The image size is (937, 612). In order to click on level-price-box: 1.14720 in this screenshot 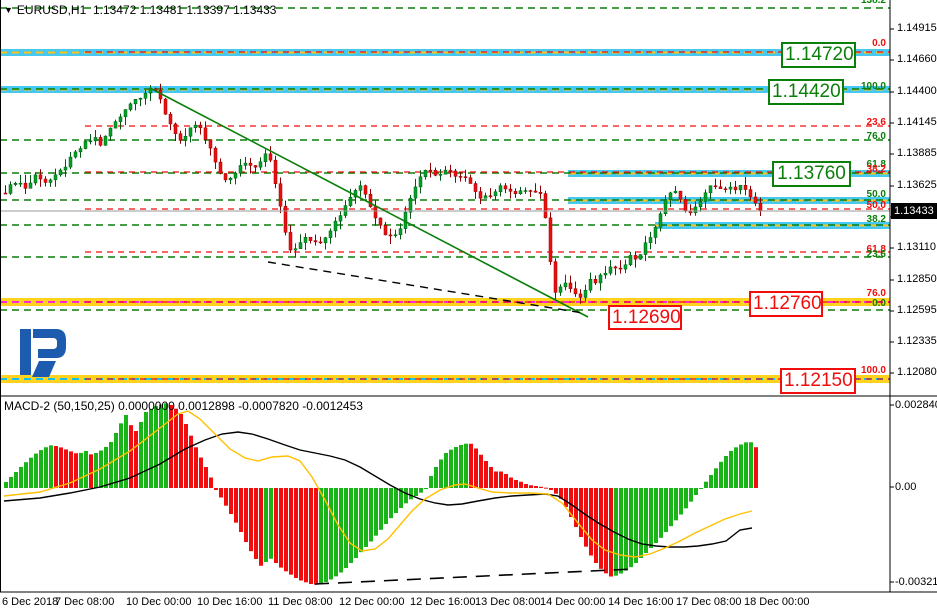, I will do `click(818, 55)`.